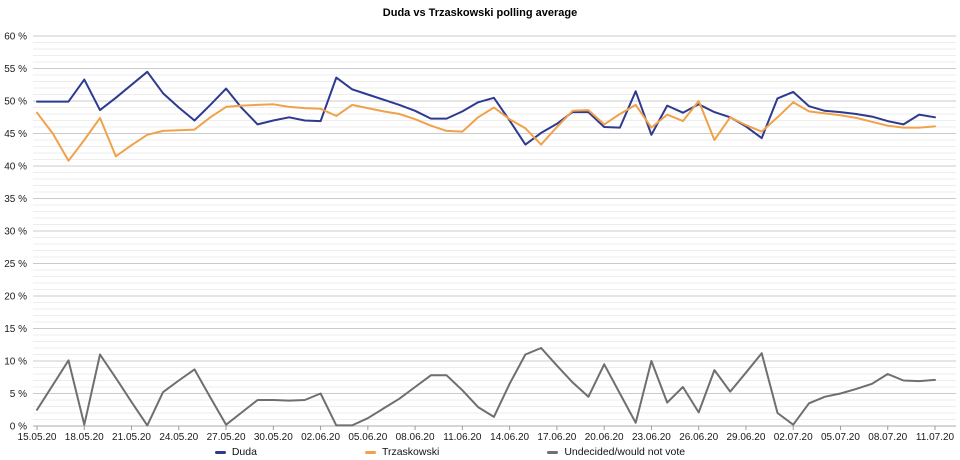  Describe the element at coordinates (15, 37) in the screenshot. I see `y-tick-label: 60 %` at that location.